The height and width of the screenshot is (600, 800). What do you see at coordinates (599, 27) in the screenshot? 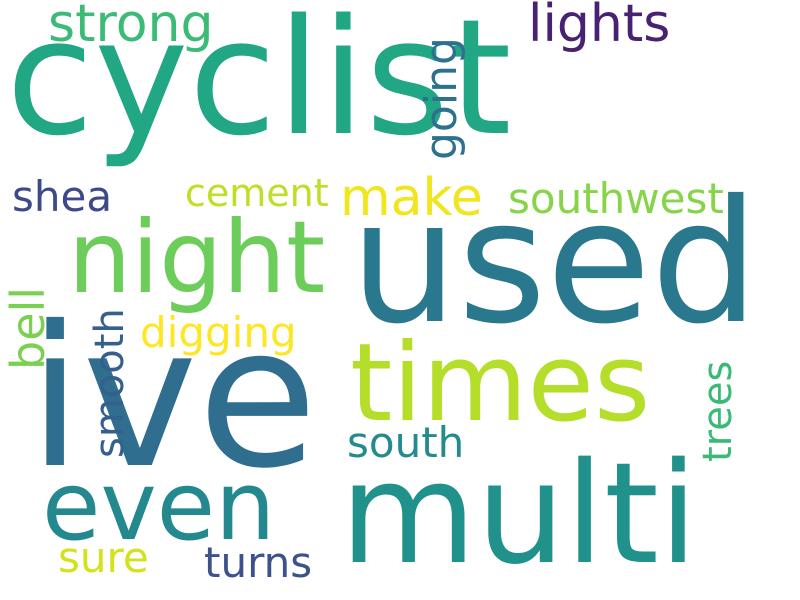
I see `word-lights: lights` at bounding box center [599, 27].